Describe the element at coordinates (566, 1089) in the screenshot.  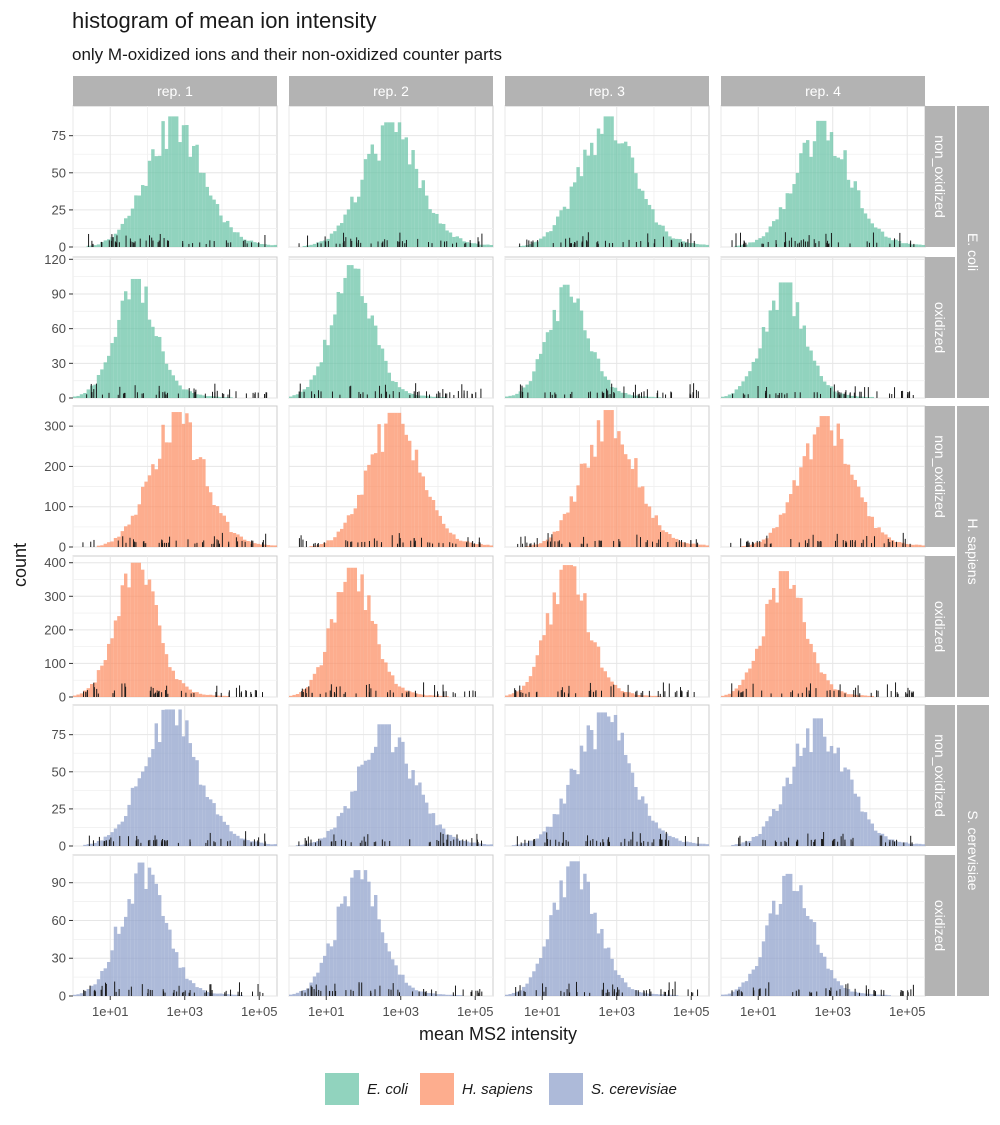
I see `legend-swatch` at that location.